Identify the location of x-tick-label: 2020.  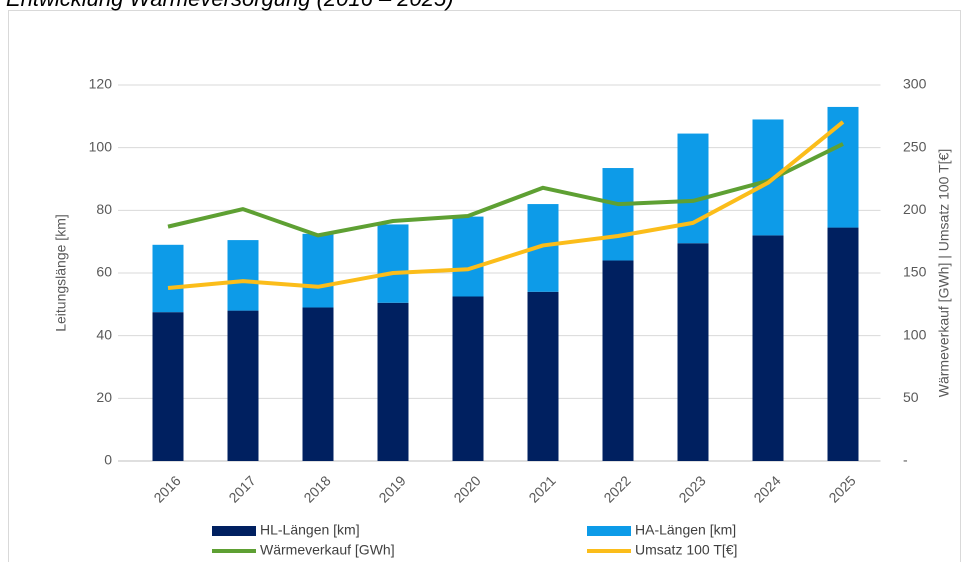
(466, 488).